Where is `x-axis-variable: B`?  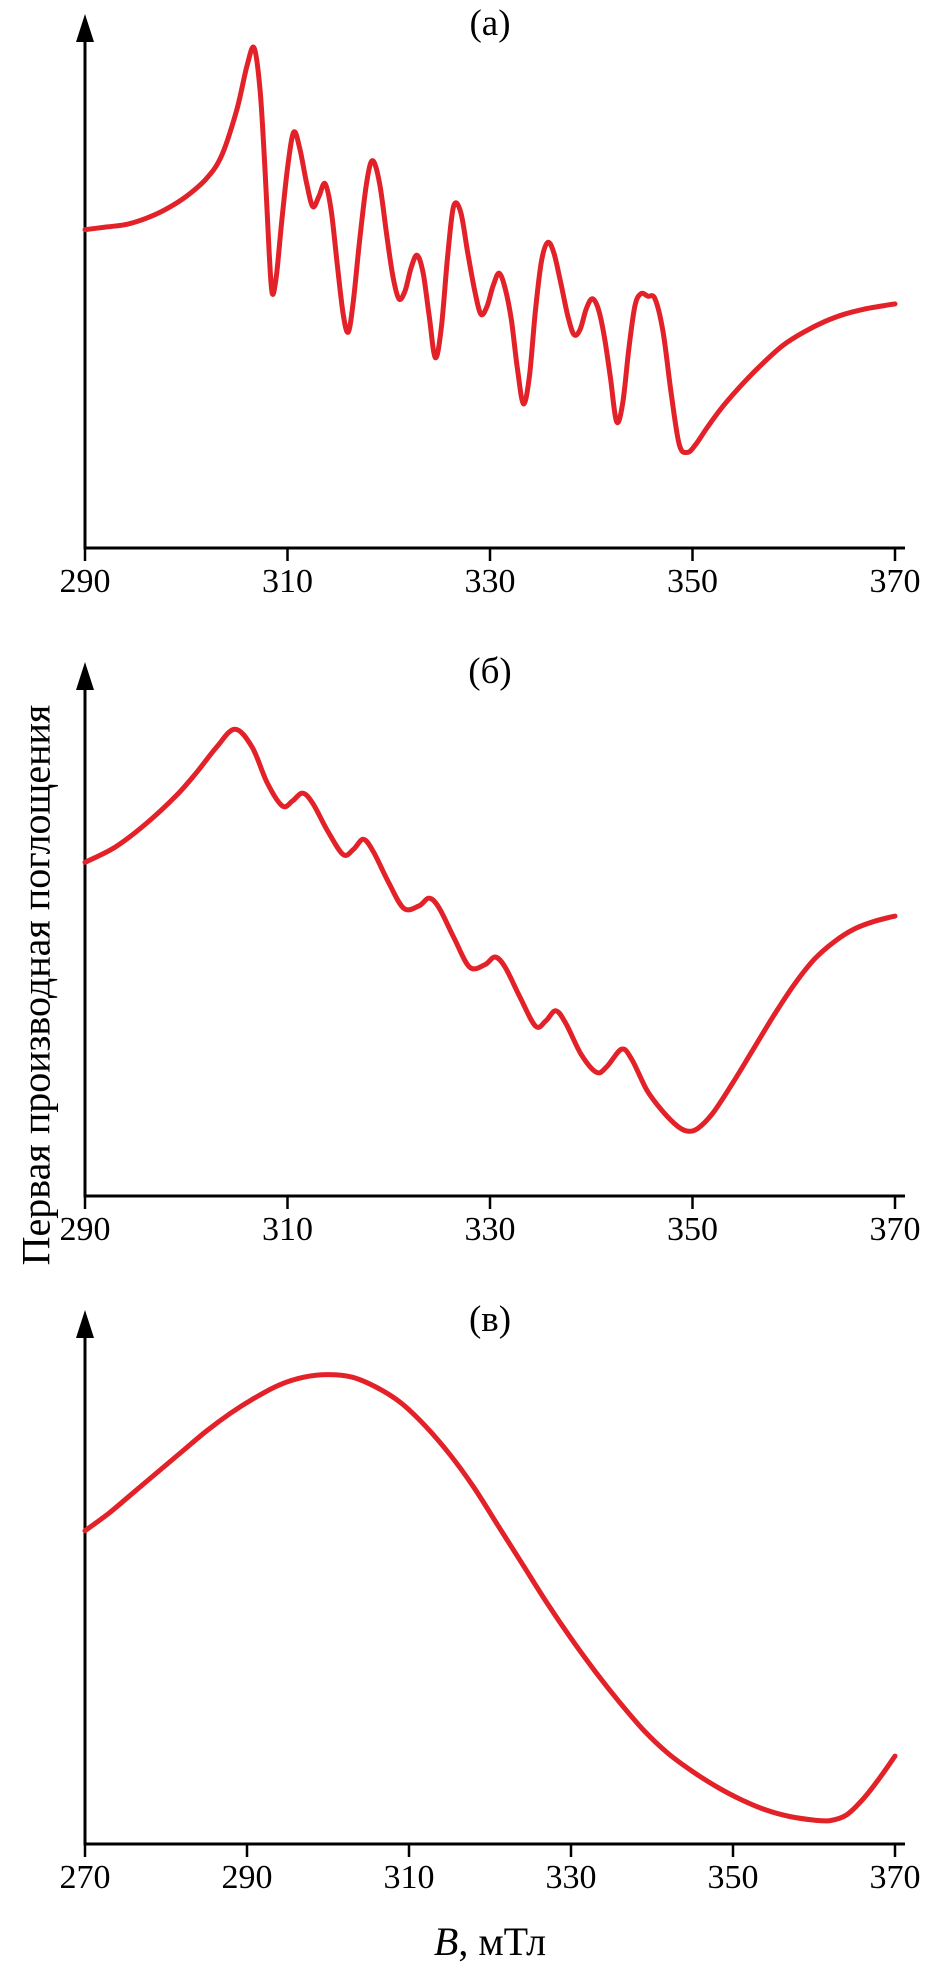 x-axis-variable: B is located at coordinates (446, 1941).